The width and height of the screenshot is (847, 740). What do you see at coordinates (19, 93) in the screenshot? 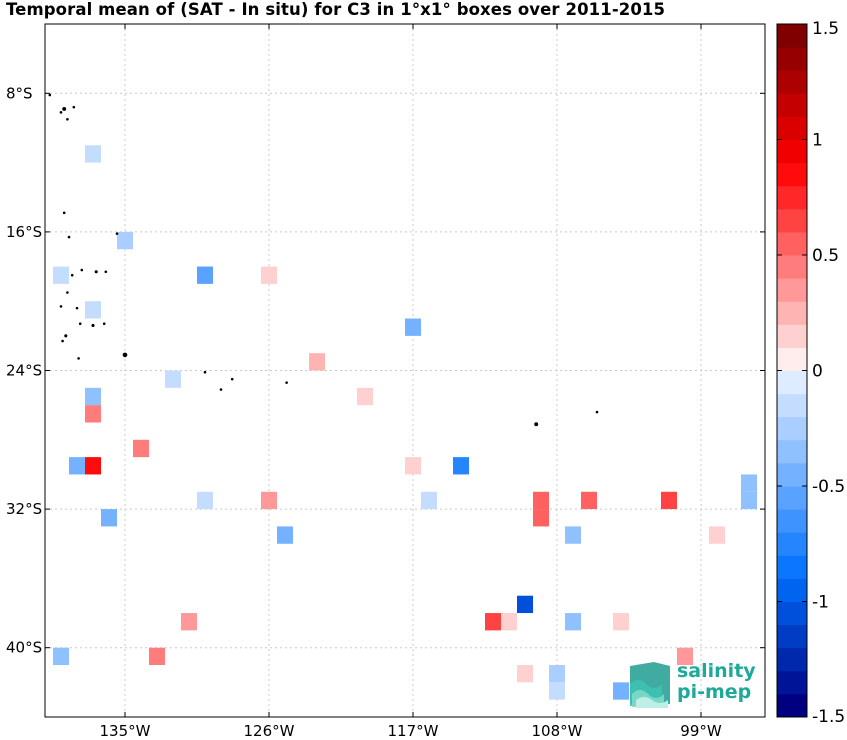
I see `lat-tick-label: 8°S` at bounding box center [19, 93].